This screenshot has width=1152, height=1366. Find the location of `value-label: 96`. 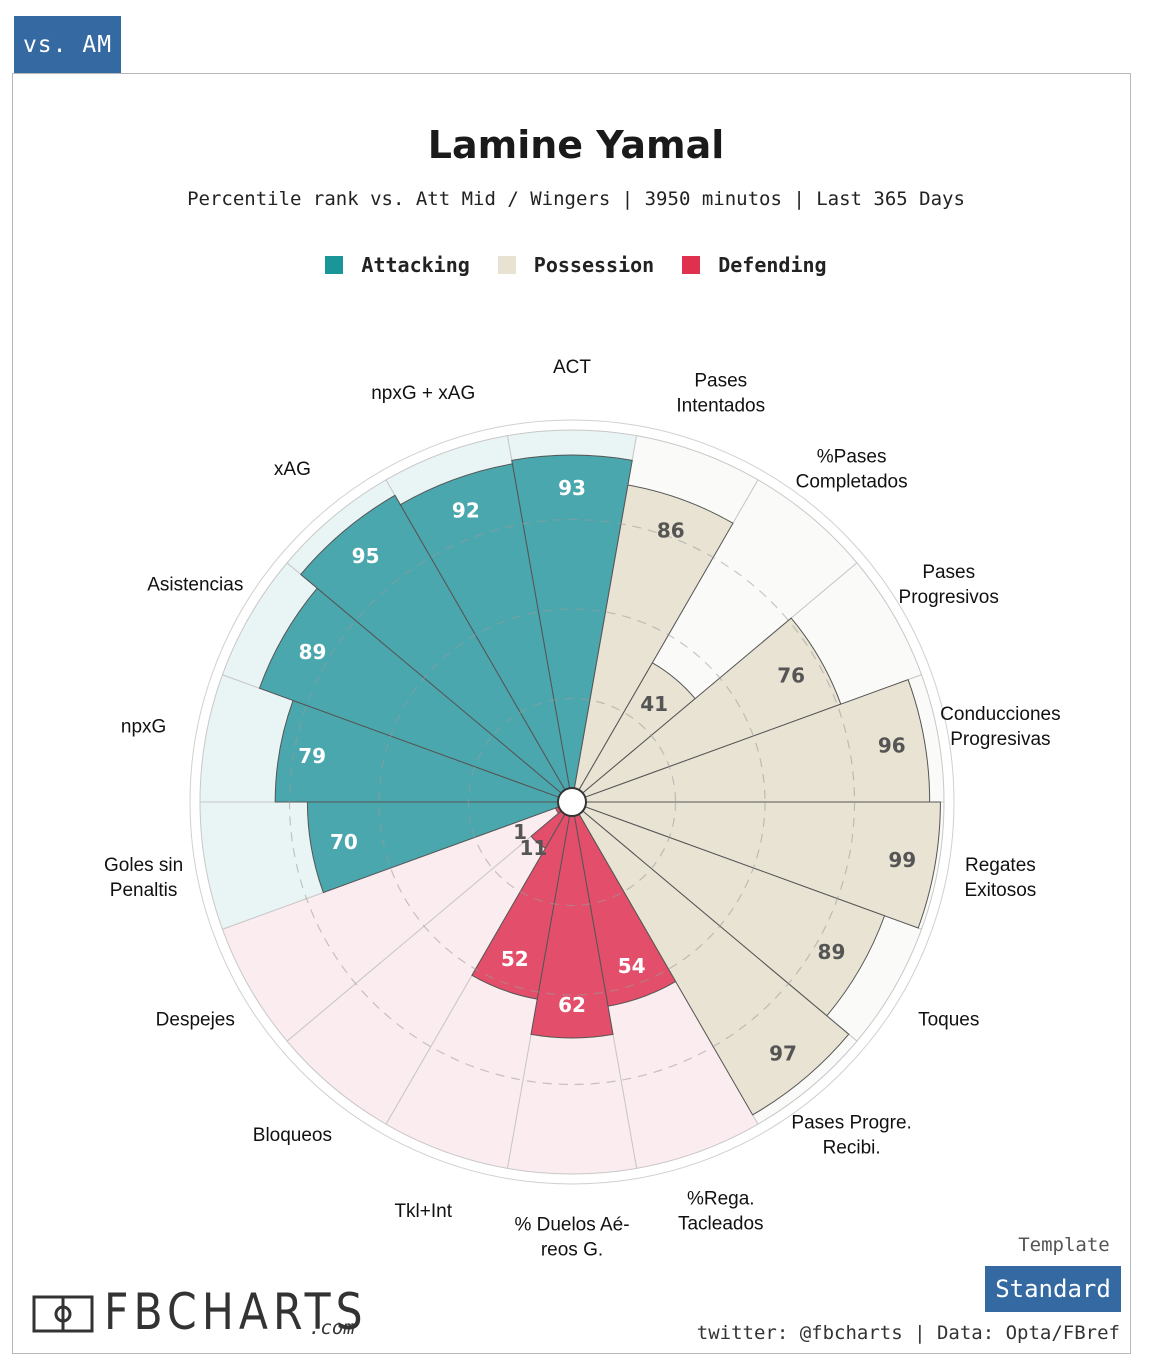

value-label: 96 is located at coordinates (892, 746).